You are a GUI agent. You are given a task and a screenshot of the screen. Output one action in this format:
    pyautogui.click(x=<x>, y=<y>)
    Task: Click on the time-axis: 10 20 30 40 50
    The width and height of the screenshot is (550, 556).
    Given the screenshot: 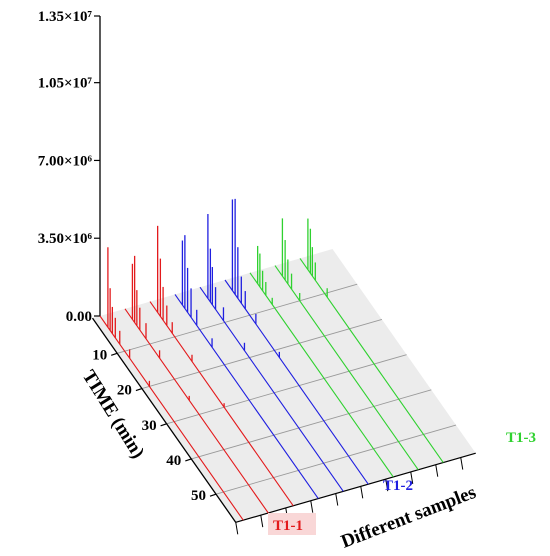 What is the action you would take?
    pyautogui.click(x=164, y=420)
    